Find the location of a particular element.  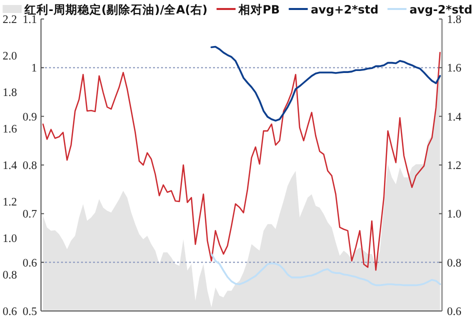

y-tick-label: 1 is located at coordinates (34, 68).